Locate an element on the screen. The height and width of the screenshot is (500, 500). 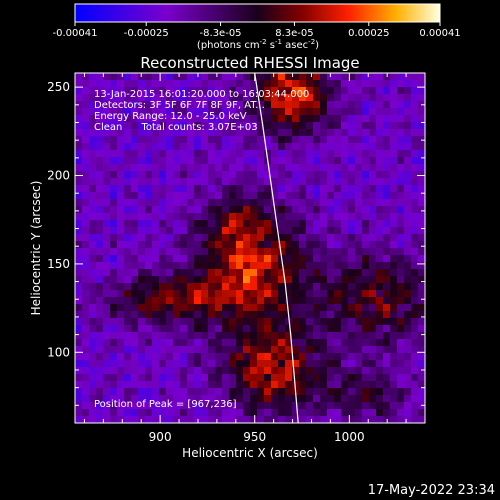
colorbar-tick-label: 0.00025 is located at coordinates (368, 33).